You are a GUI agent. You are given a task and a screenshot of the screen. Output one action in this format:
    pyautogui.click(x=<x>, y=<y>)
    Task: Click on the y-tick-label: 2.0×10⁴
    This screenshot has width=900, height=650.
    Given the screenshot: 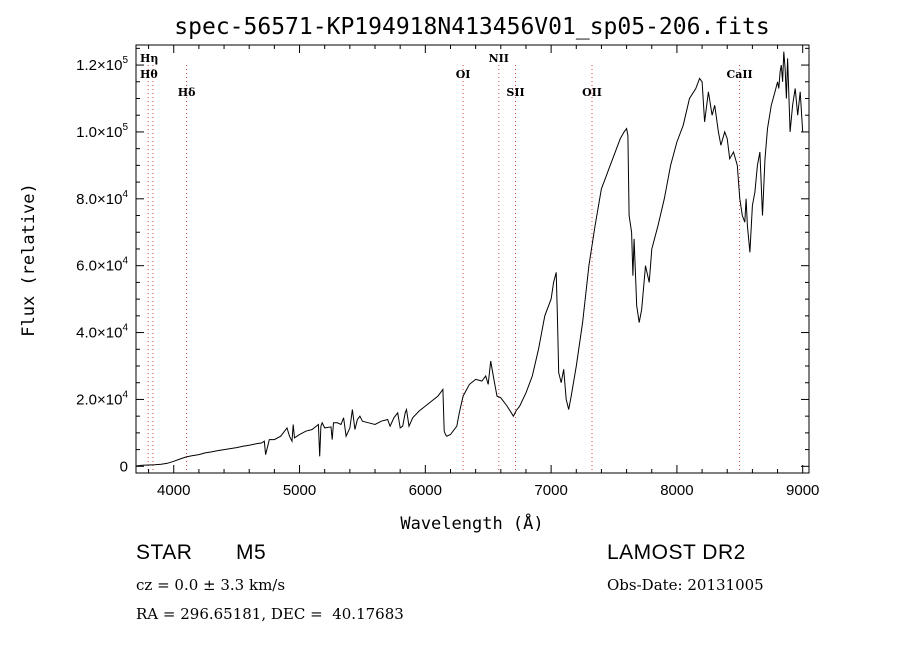 What is the action you would take?
    pyautogui.click(x=102, y=398)
    